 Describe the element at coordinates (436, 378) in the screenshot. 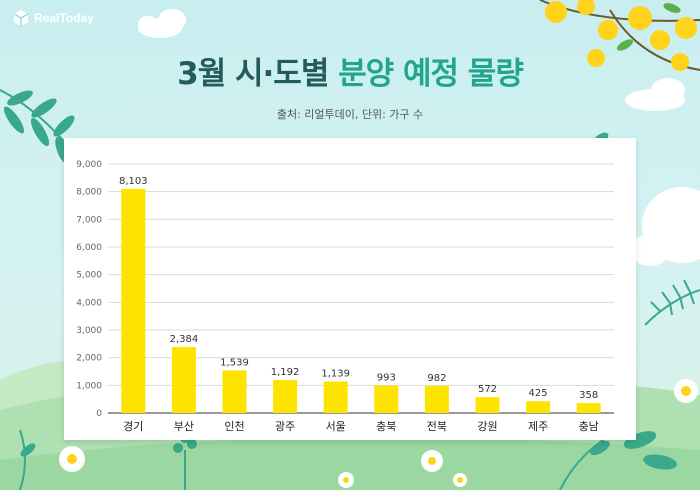

I see `data-label: 982` at that location.